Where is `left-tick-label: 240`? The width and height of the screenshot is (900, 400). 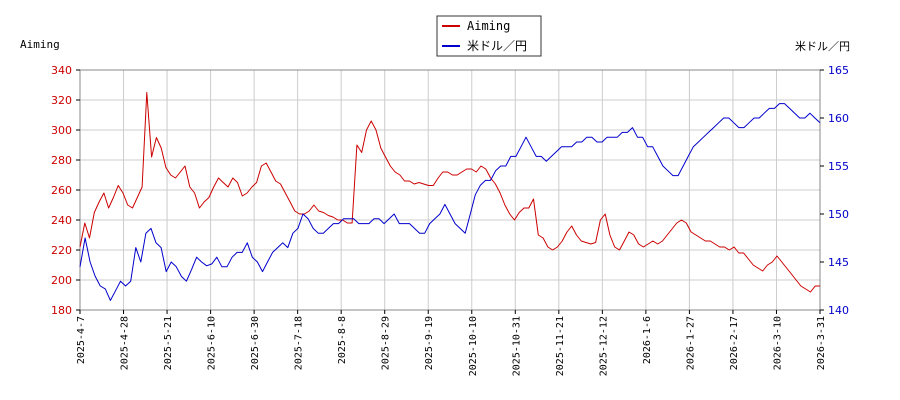
left-tick-label: 240 is located at coordinates (61, 220).